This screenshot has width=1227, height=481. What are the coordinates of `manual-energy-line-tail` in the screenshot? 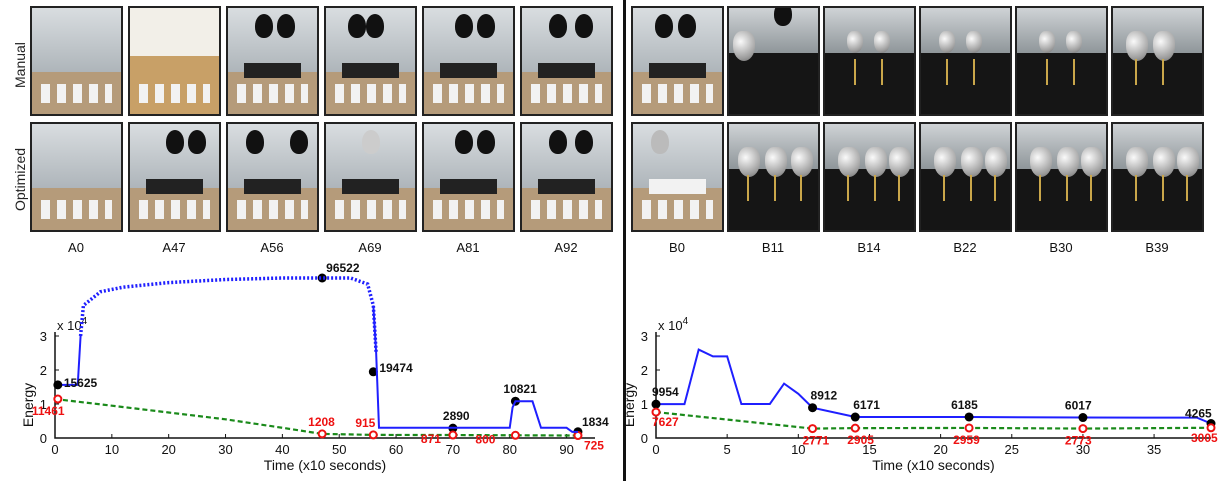 It's located at (475, 369).